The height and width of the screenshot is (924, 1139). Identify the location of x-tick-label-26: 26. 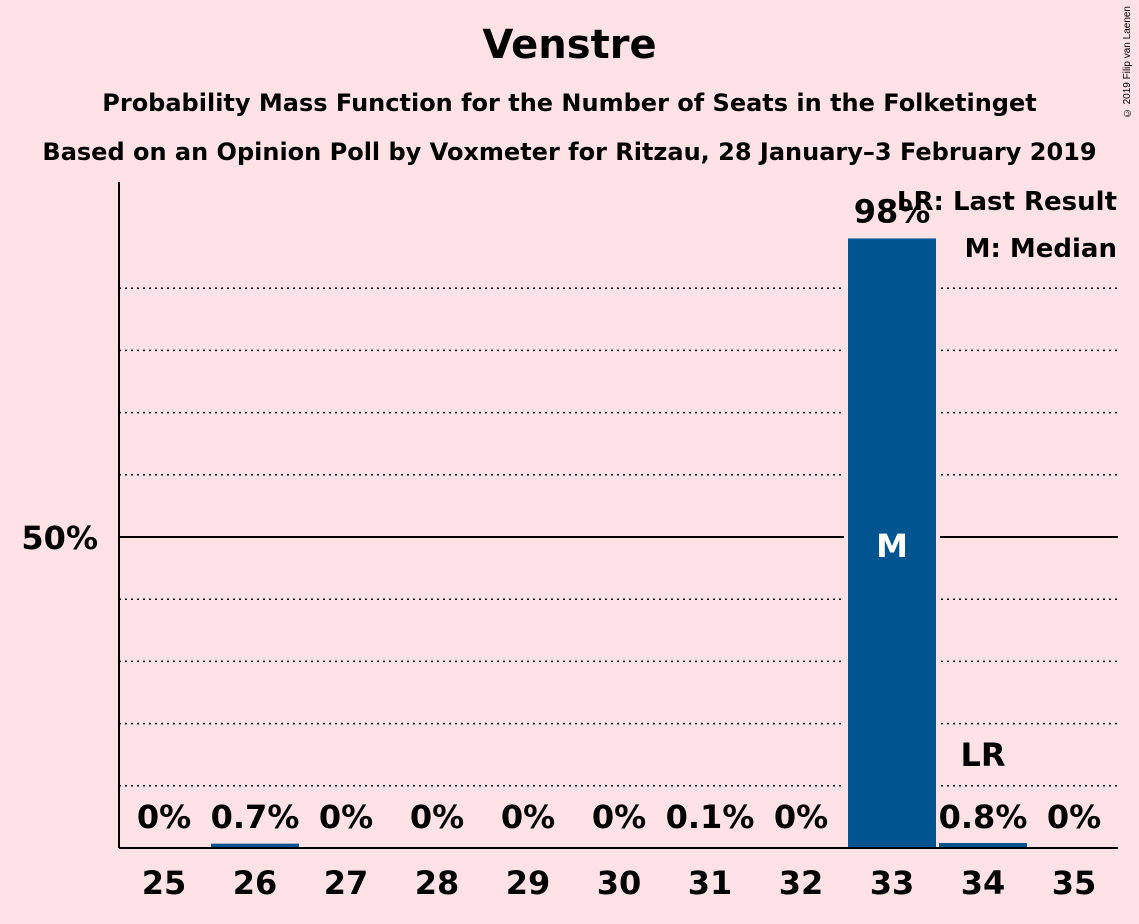
(255, 883).